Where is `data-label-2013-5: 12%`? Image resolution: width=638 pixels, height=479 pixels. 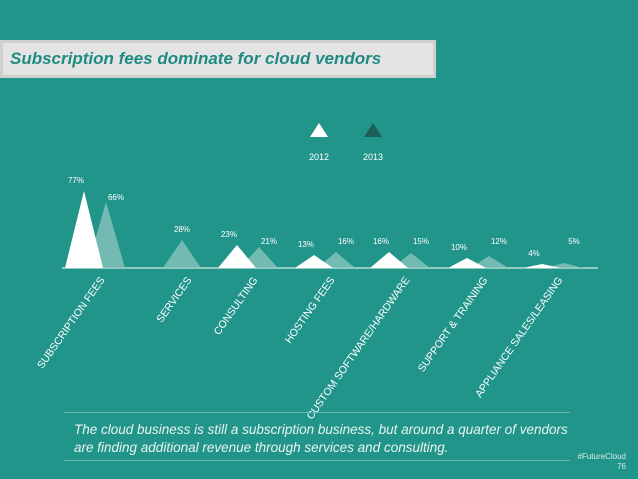
data-label-2013-5: 12% is located at coordinates (499, 241).